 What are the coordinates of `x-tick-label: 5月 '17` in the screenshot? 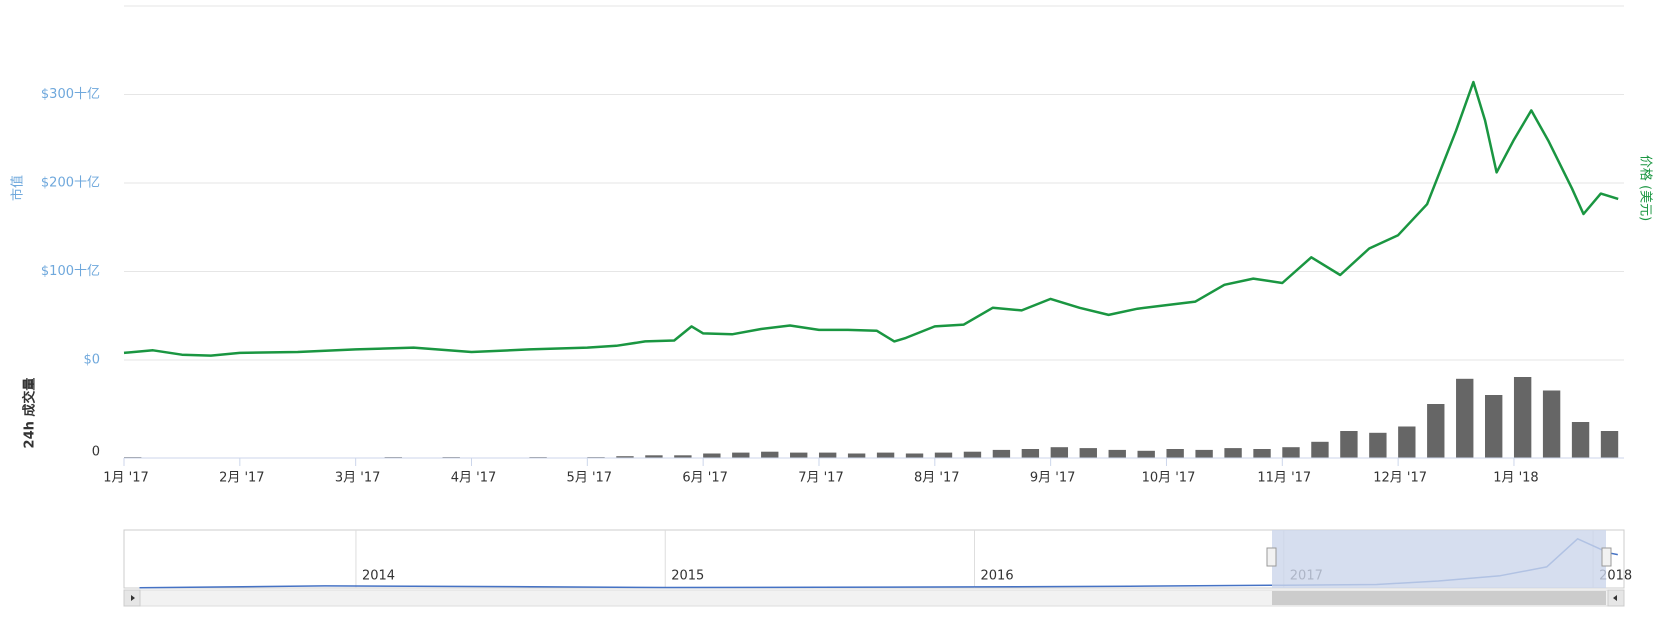 It's located at (590, 478).